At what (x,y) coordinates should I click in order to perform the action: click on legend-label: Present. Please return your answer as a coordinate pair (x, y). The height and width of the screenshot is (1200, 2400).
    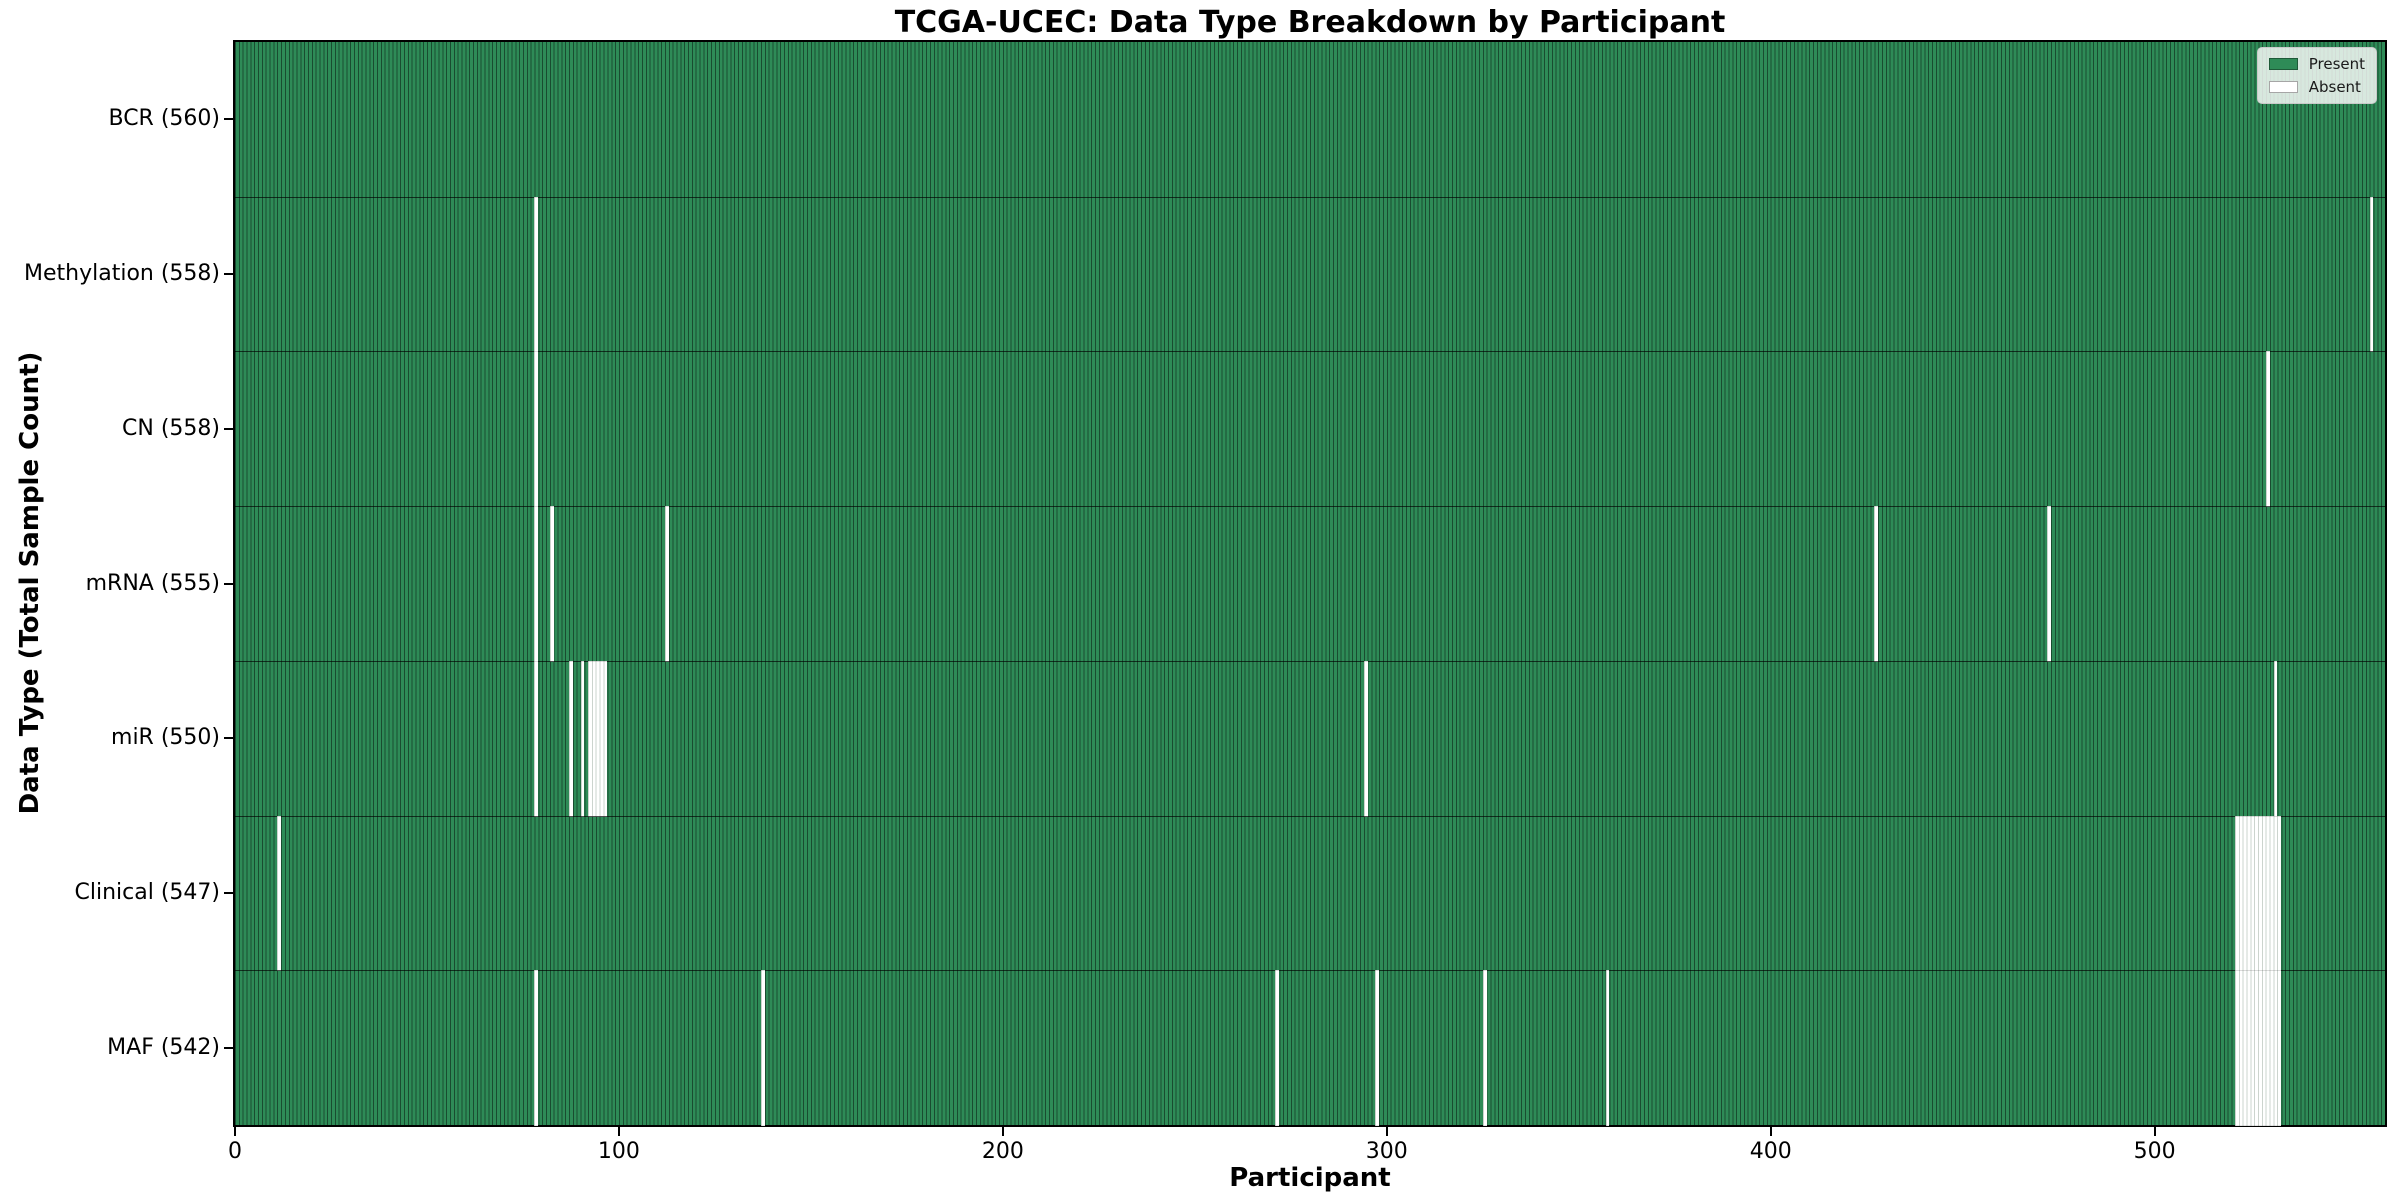
    Looking at the image, I should click on (2336, 64).